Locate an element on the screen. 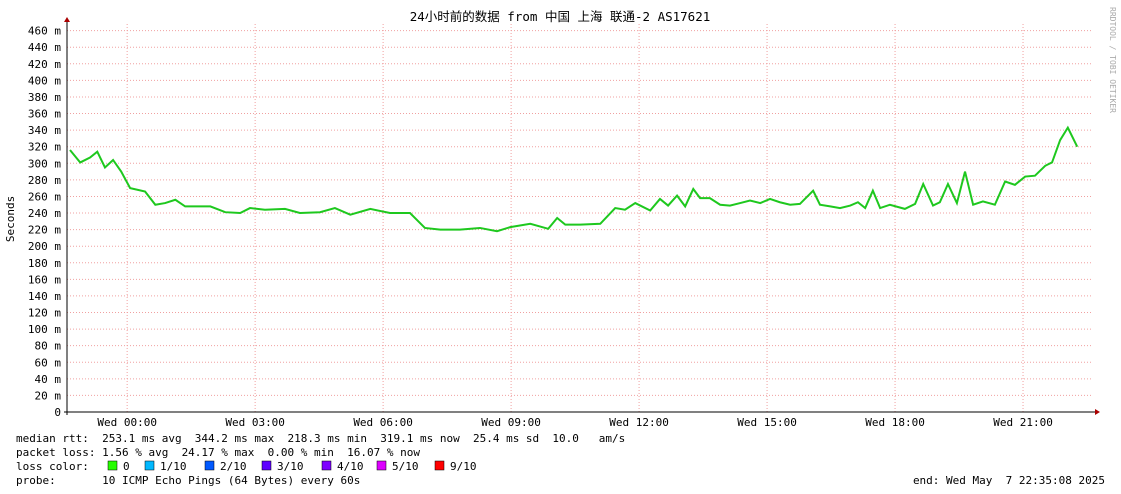  y-tick-label: 460 m is located at coordinates (44, 31).